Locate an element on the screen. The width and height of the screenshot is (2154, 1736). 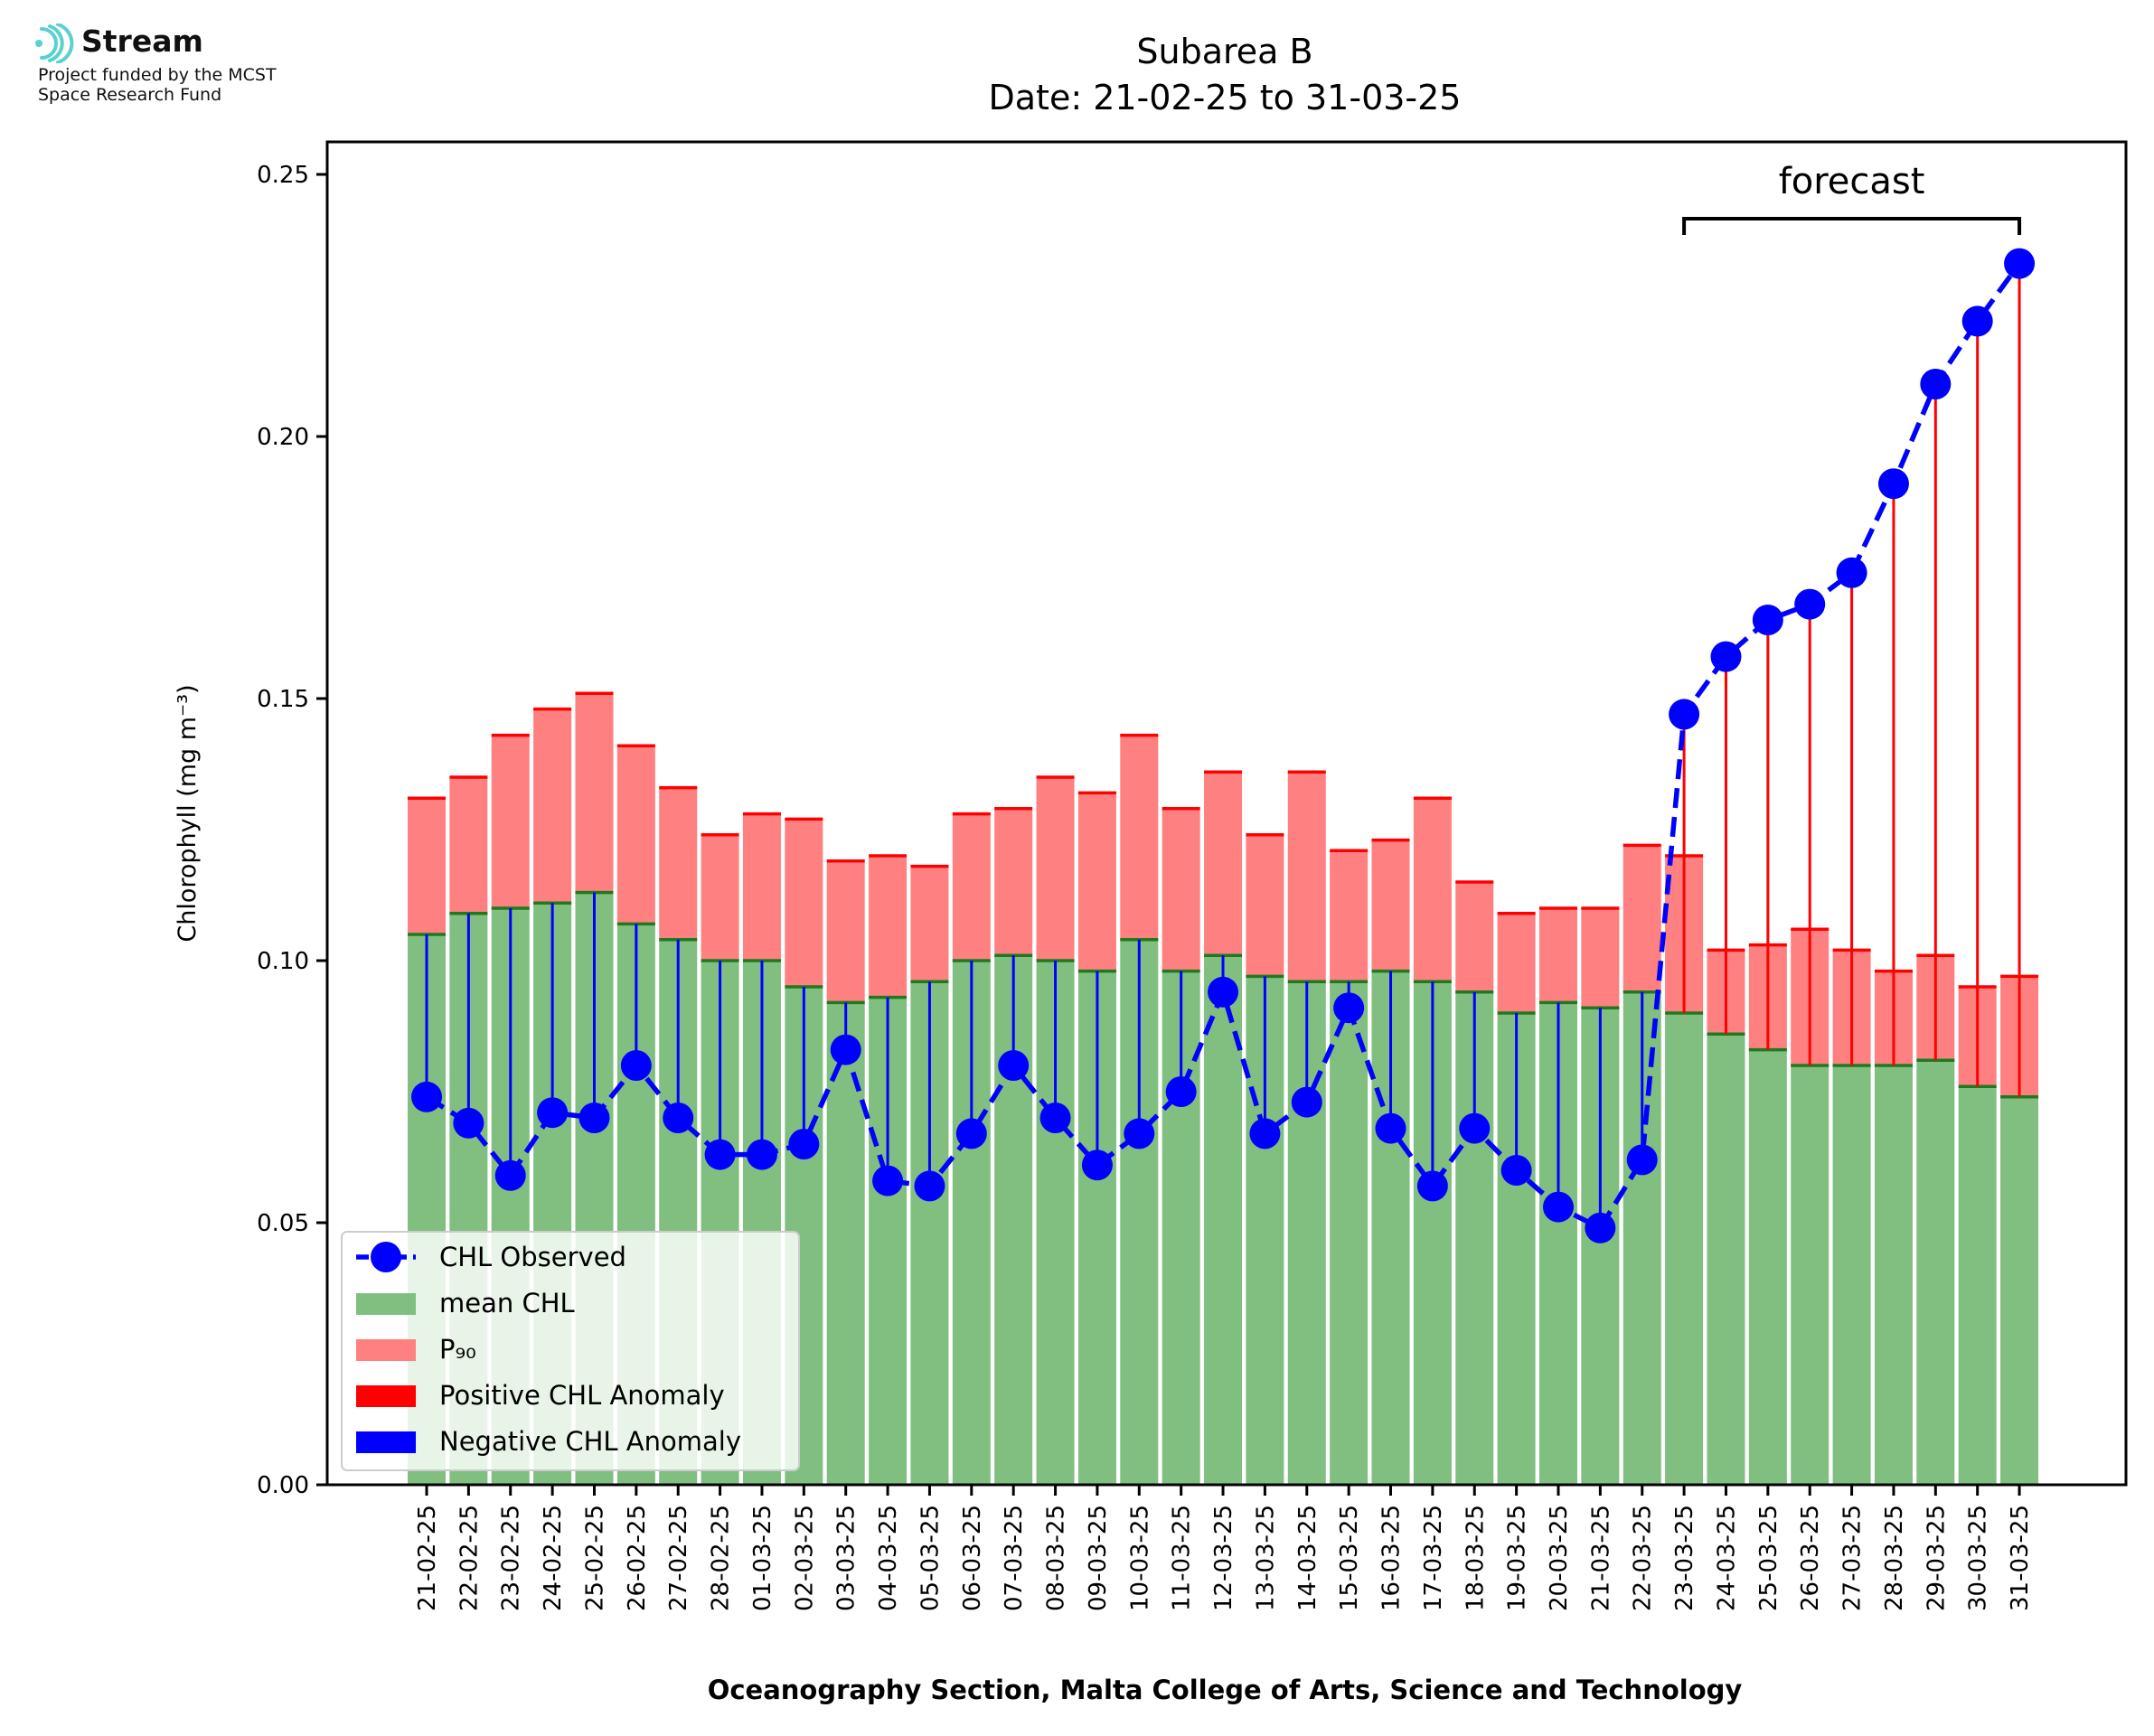
logo-funding-line-1: Project funded by the MCST is located at coordinates (157, 75).